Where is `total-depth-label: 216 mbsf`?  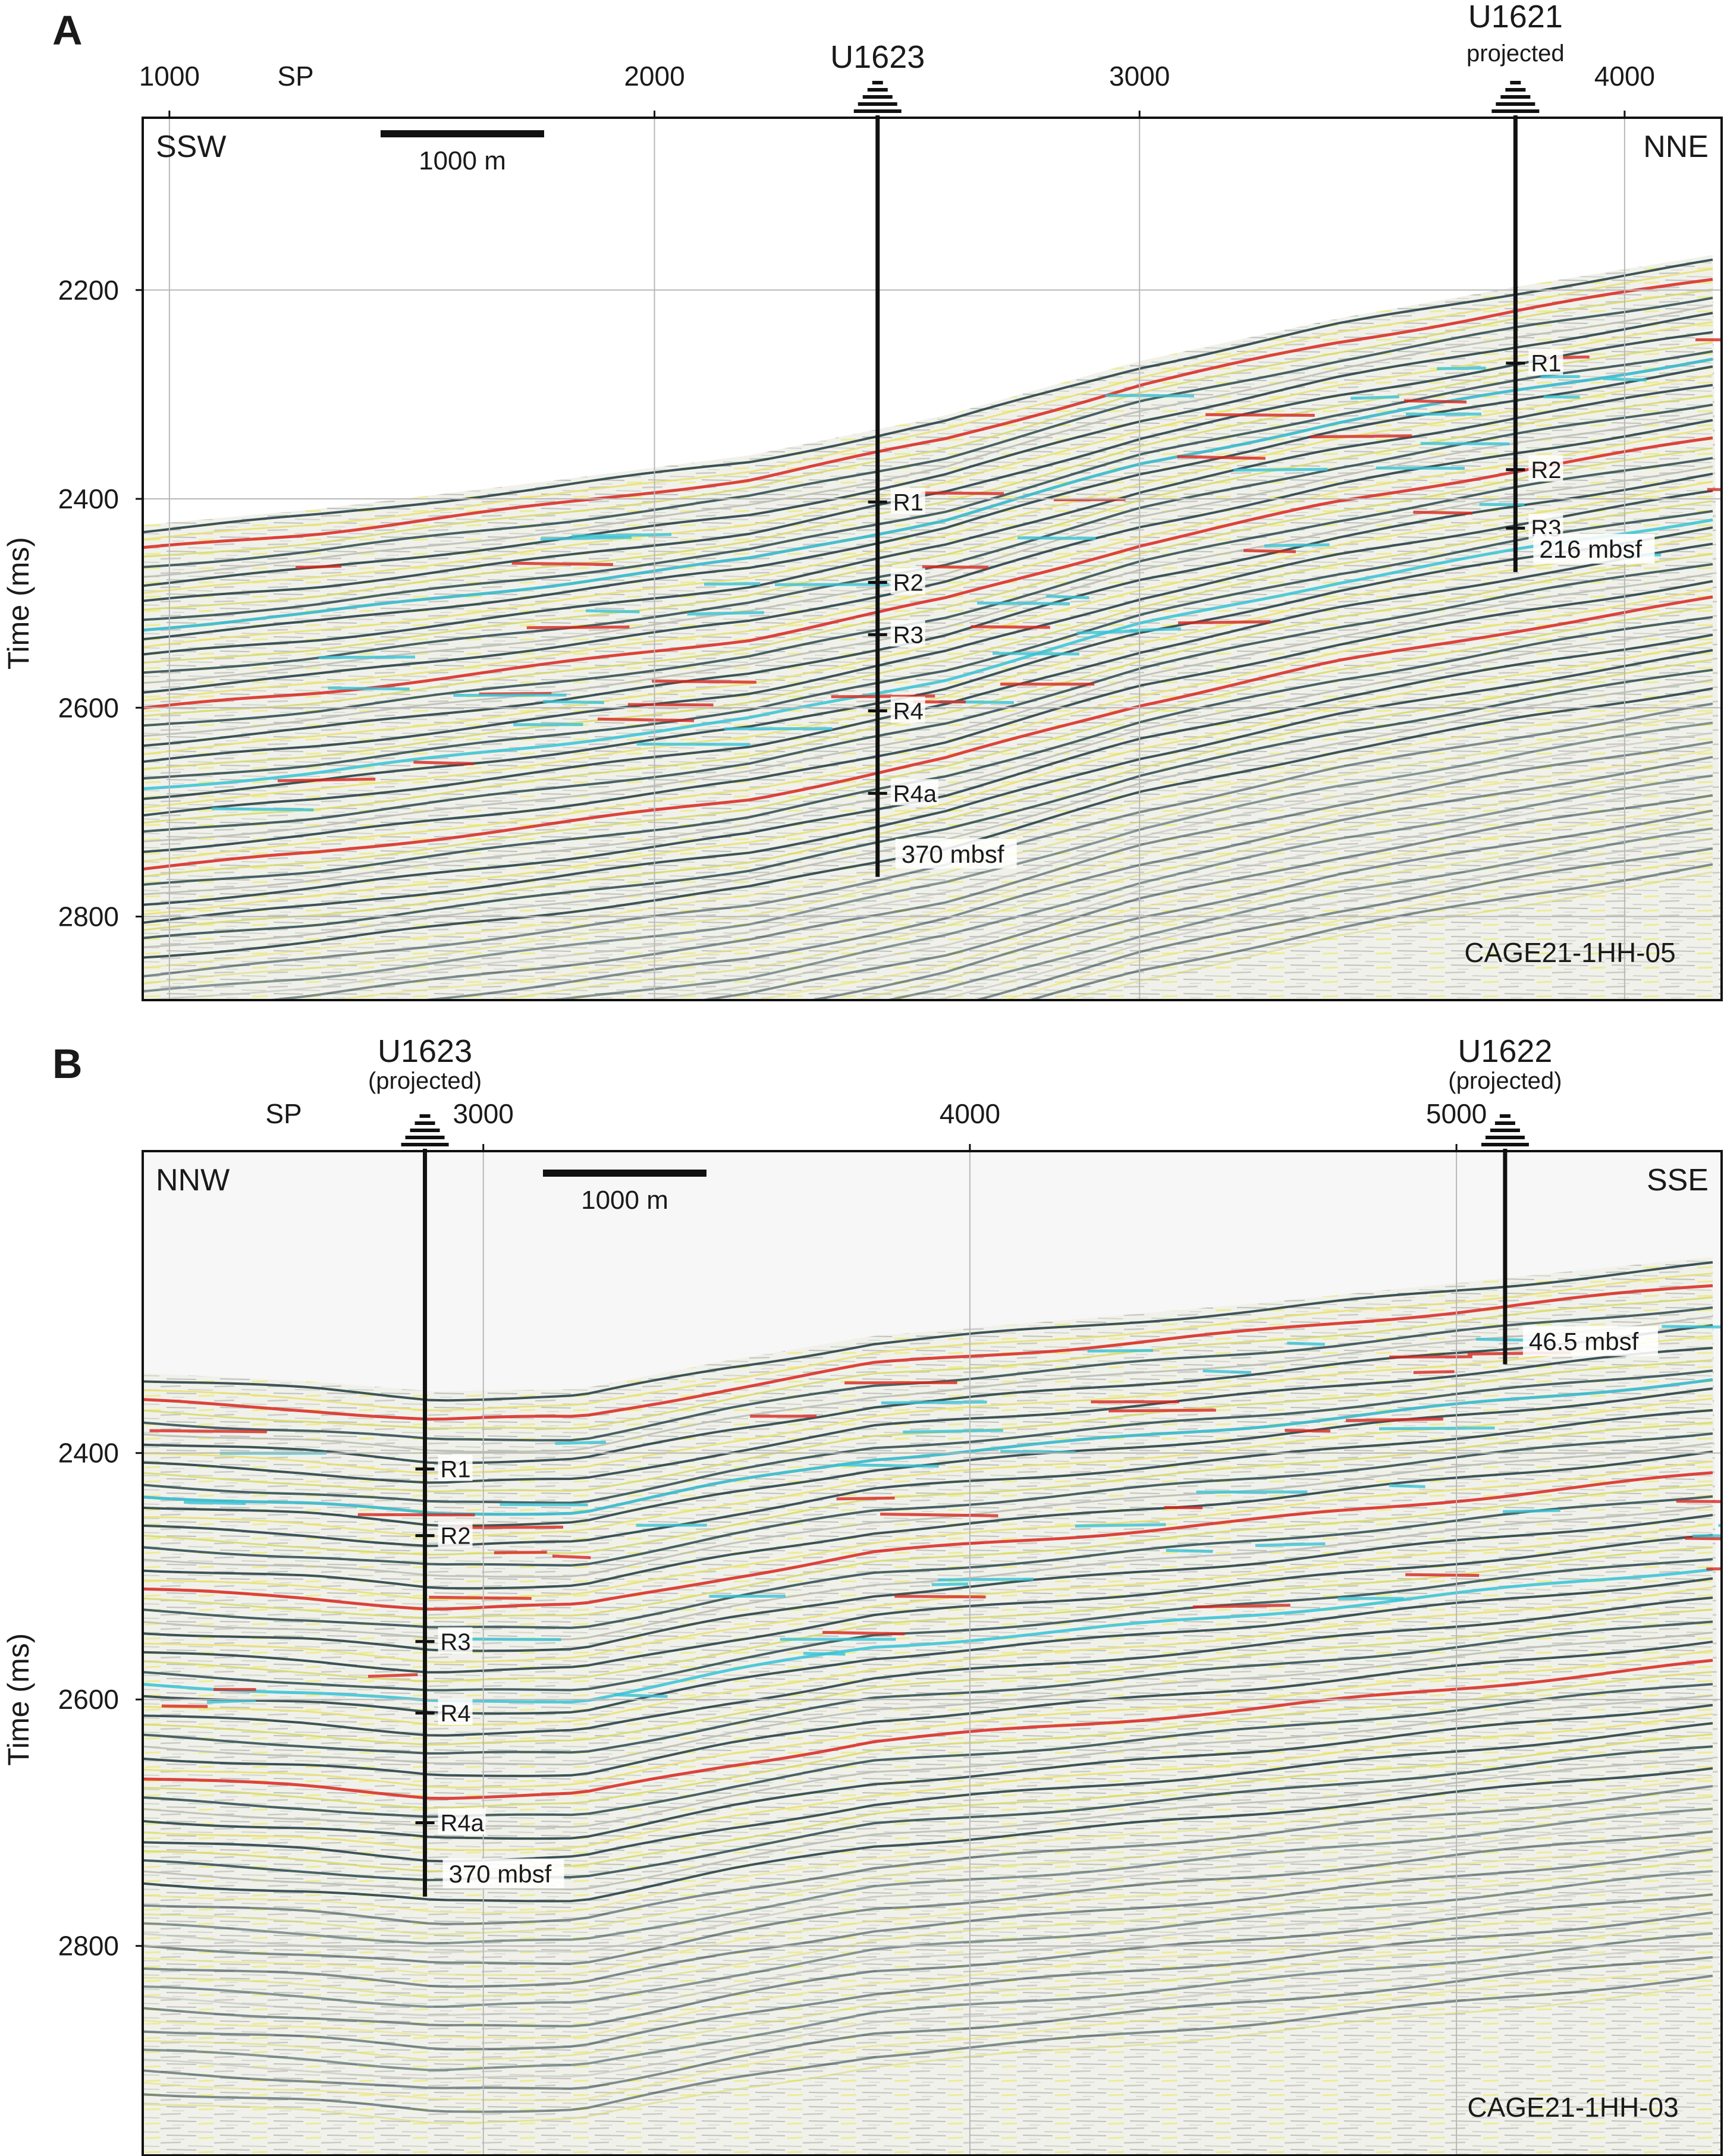
total-depth-label: 216 mbsf is located at coordinates (1590, 549).